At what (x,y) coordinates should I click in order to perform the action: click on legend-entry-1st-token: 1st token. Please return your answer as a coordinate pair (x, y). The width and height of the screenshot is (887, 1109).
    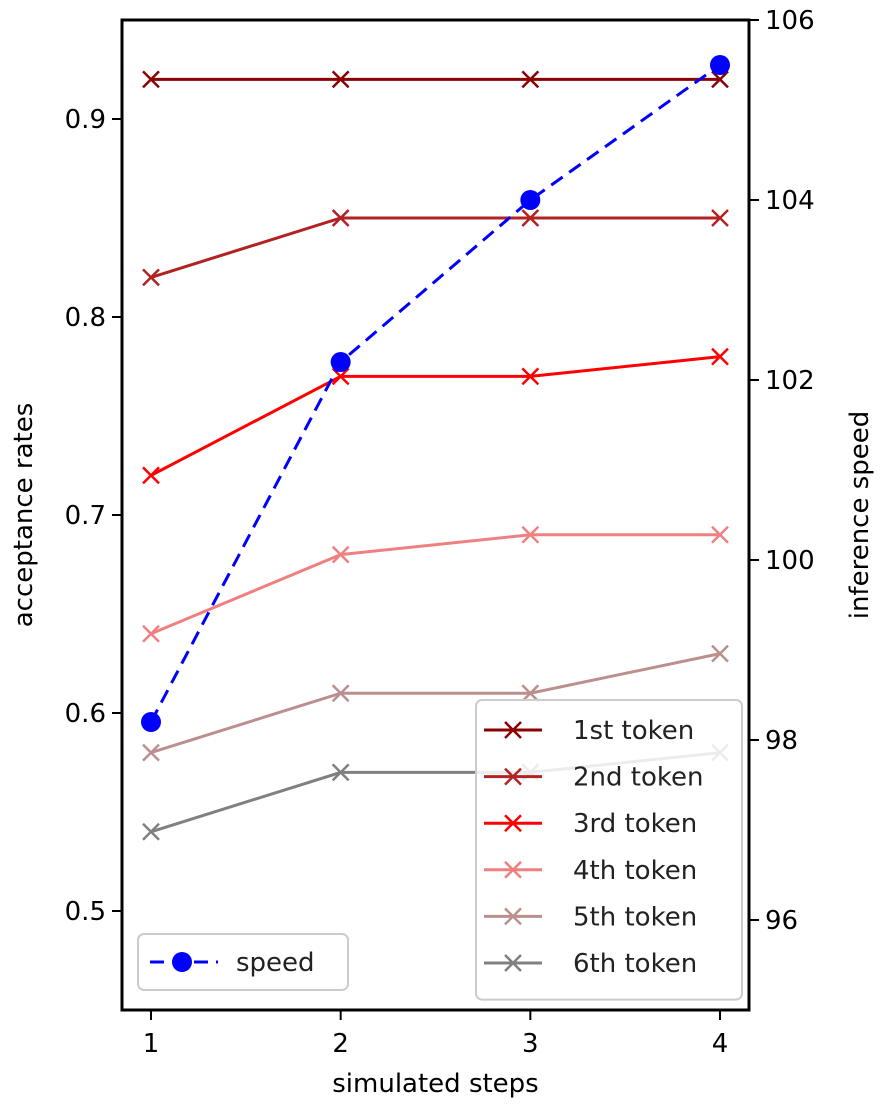
    Looking at the image, I should click on (589, 731).